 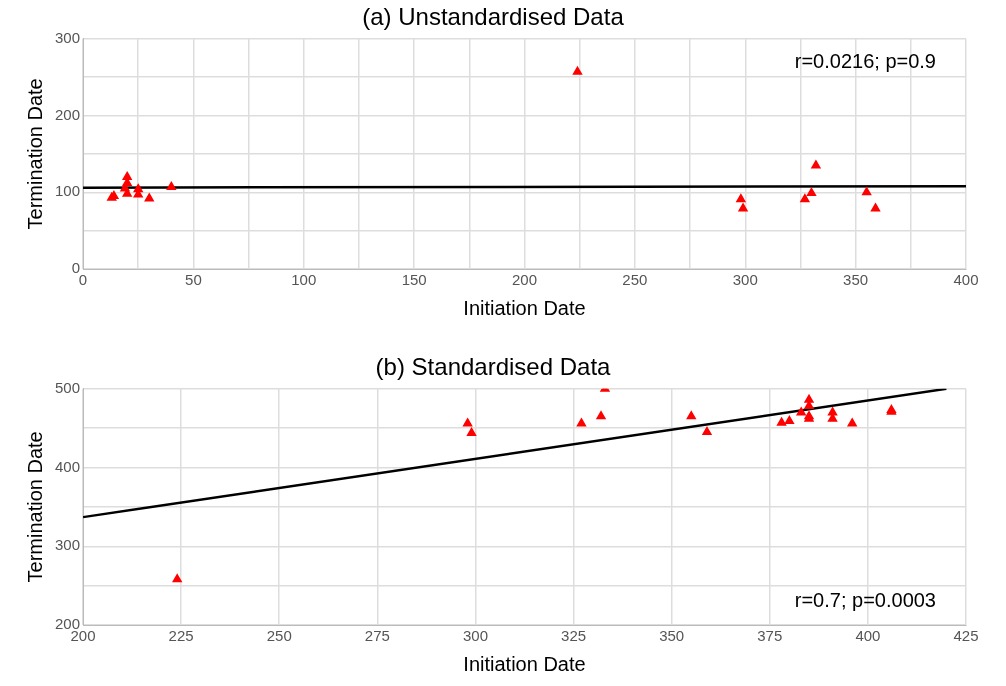 What do you see at coordinates (574, 636) in the screenshot?
I see `x-tick-label: 325` at bounding box center [574, 636].